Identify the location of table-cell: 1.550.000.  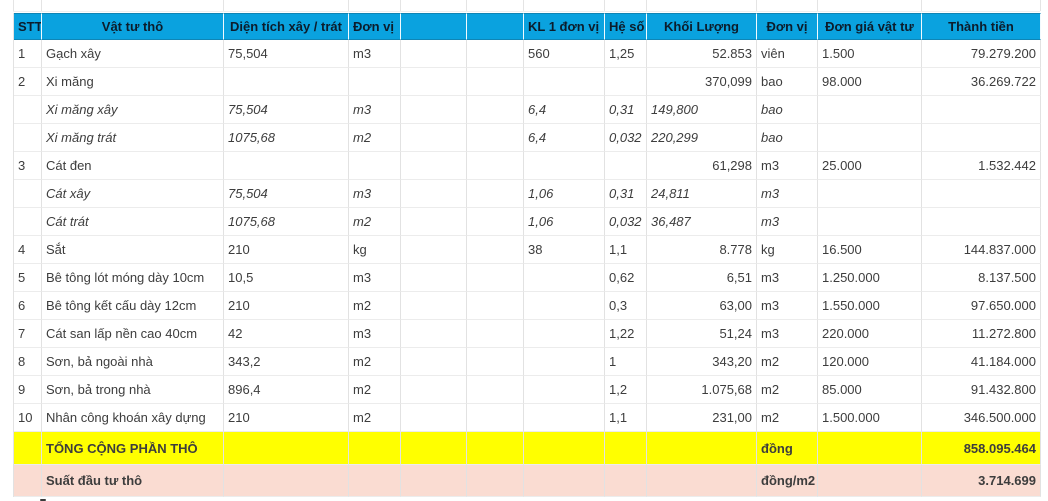
(870, 306).